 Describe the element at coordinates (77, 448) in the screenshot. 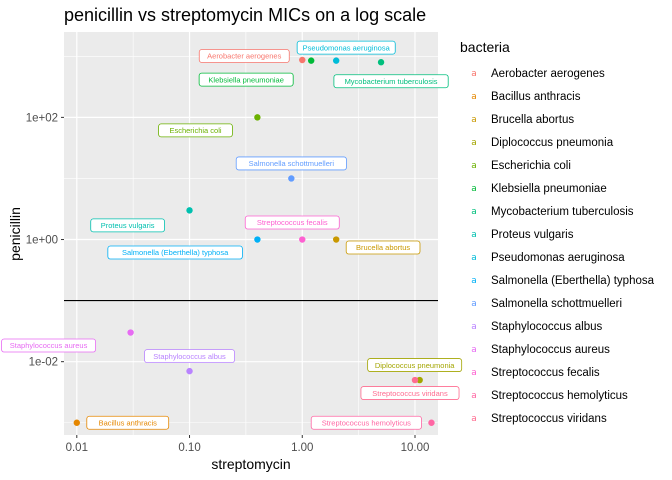

I see `x-tick-label: 0.01` at that location.